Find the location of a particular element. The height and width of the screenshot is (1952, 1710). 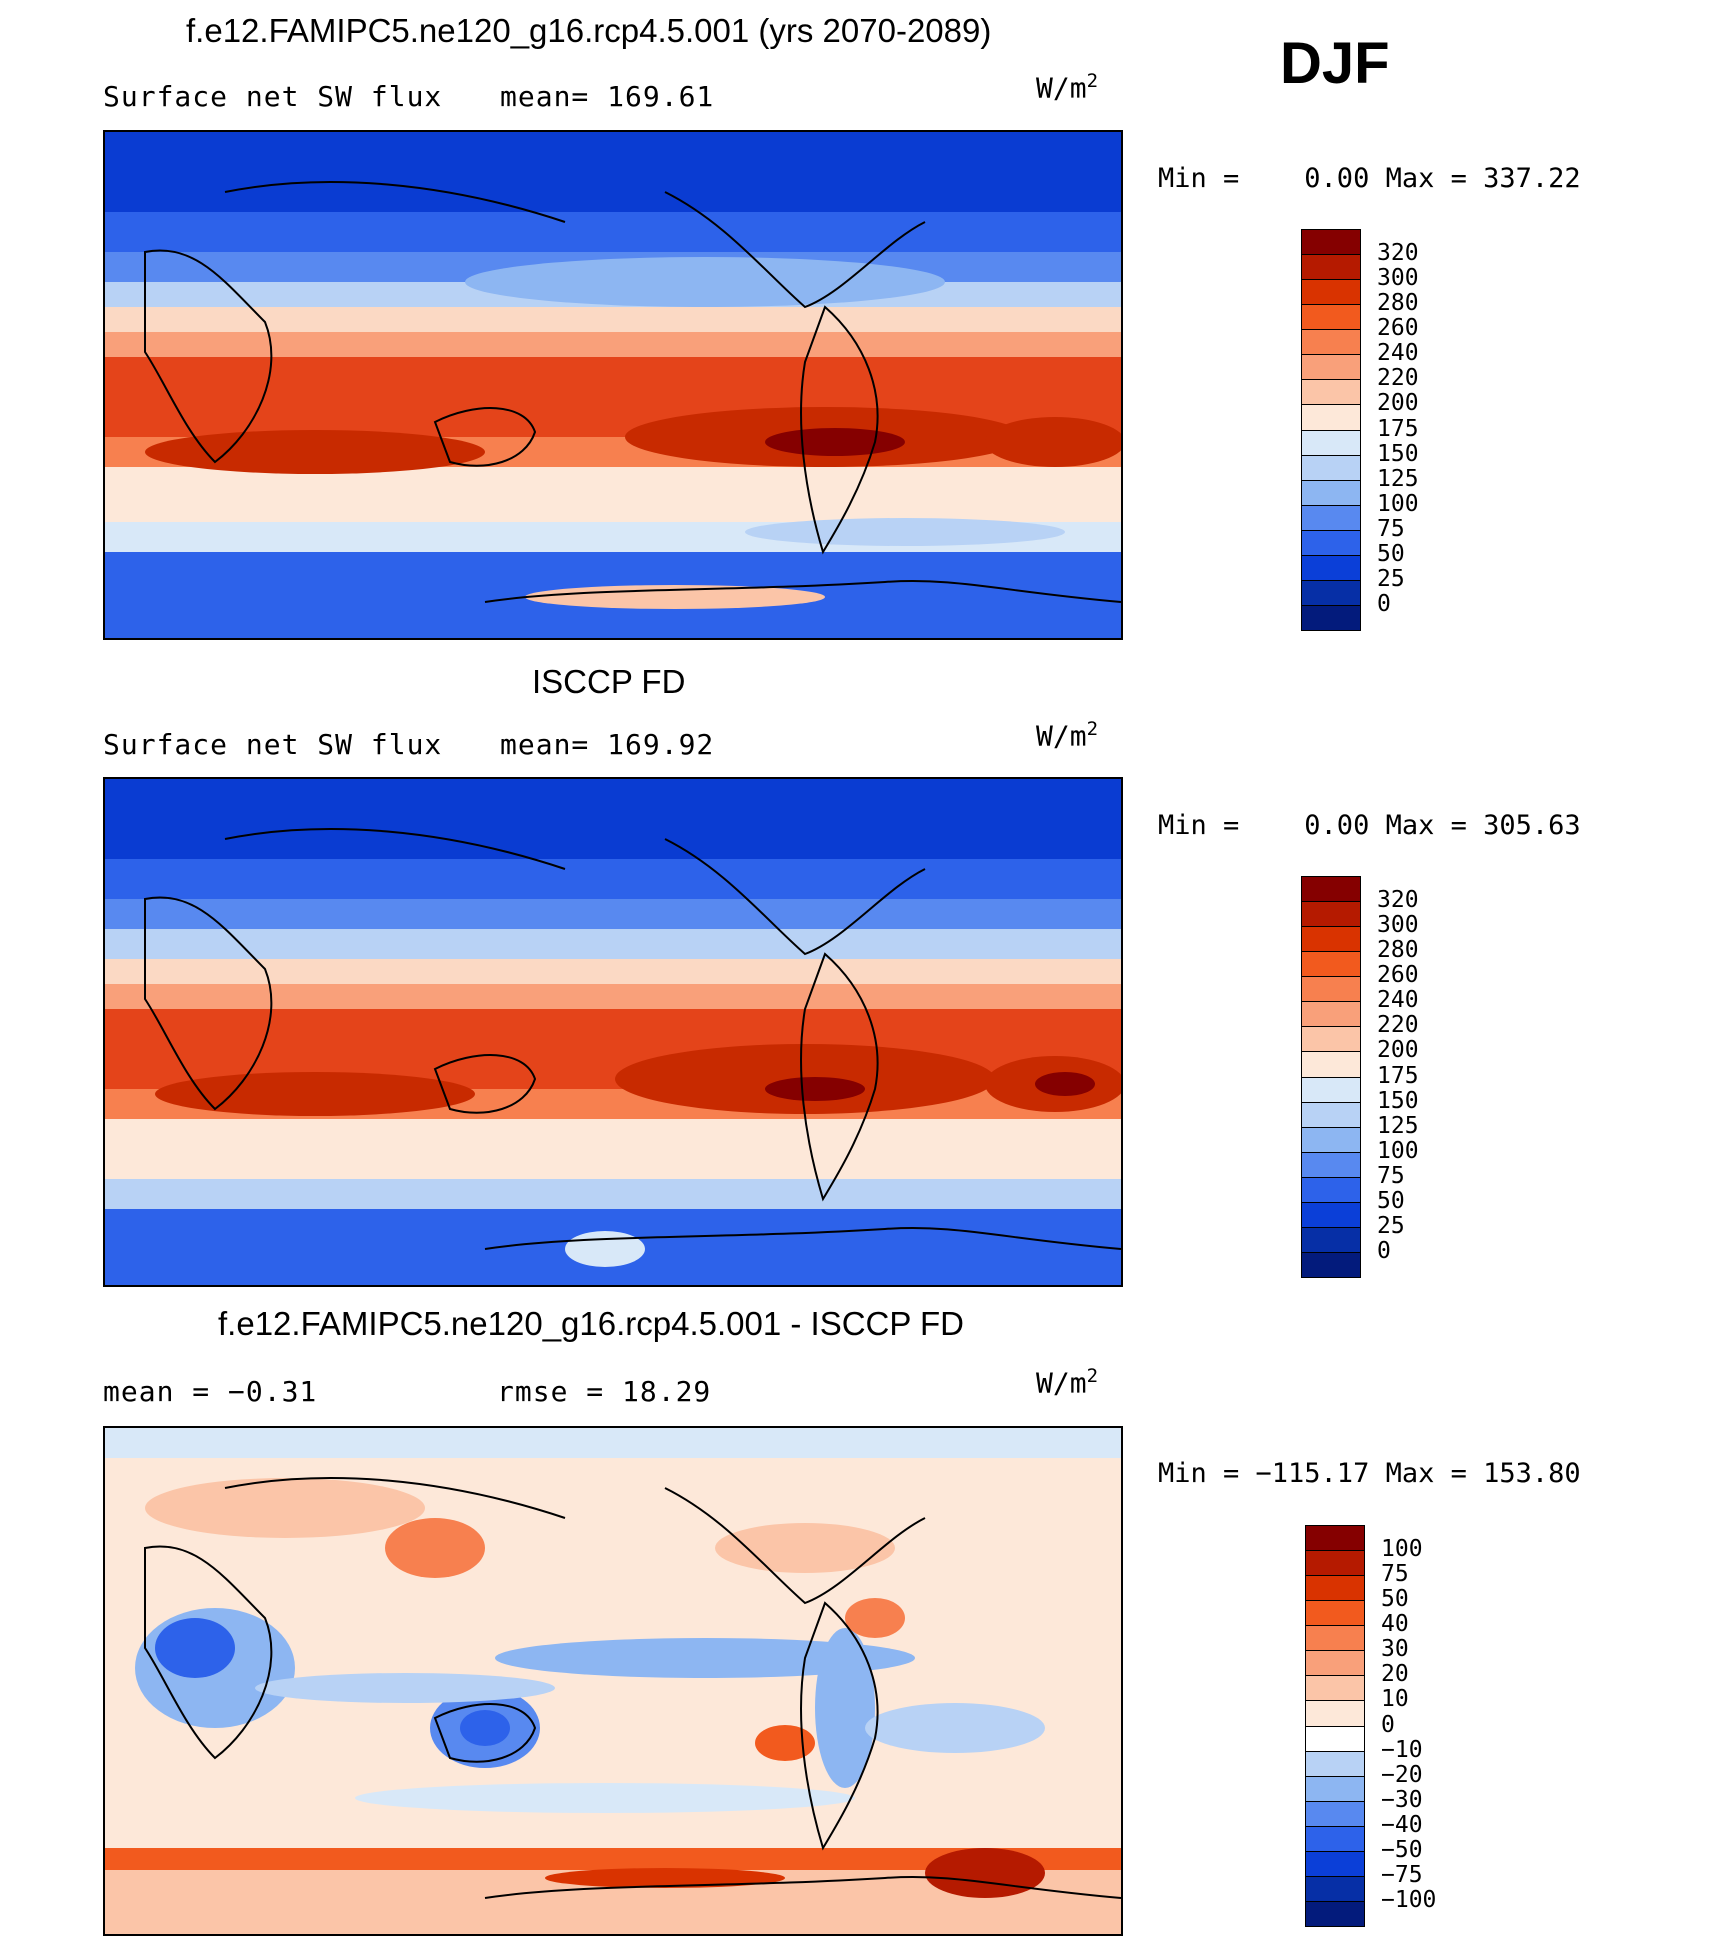

panel-3-mean: mean = −0.31 is located at coordinates (210, 1391).